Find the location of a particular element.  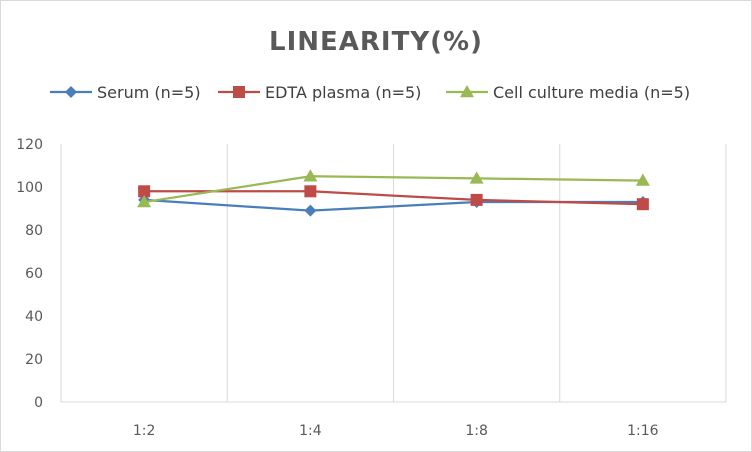

y-tick-label: 80 is located at coordinates (34, 231).